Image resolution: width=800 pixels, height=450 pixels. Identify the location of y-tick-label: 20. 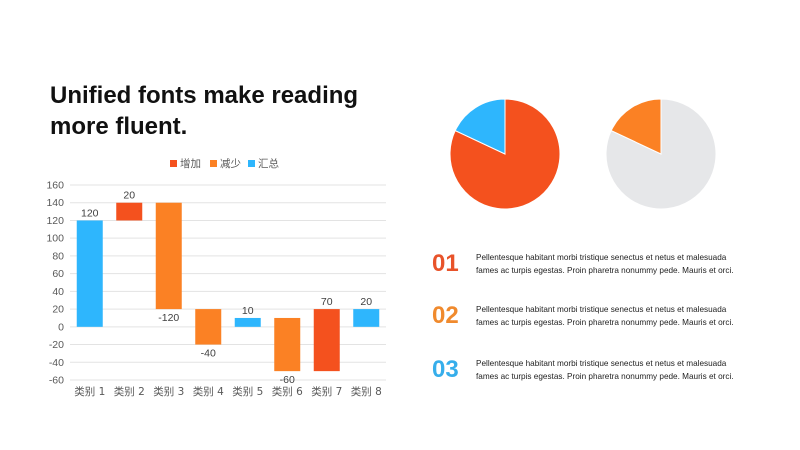
(58, 310).